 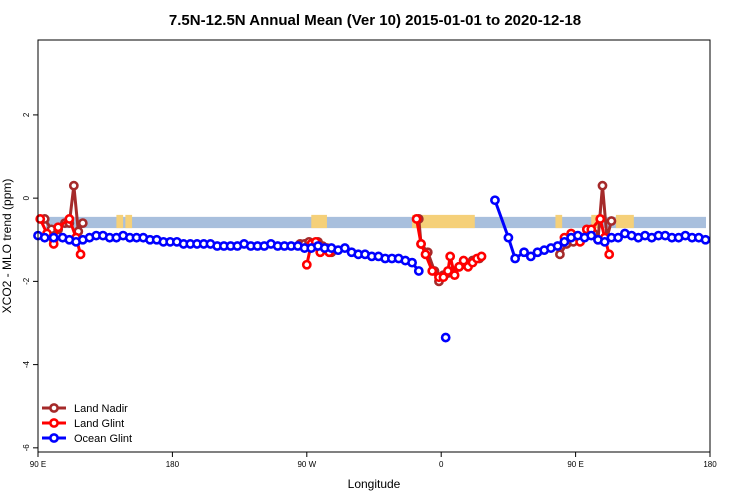 What do you see at coordinates (99, 424) in the screenshot?
I see `legend-label: Land Glint` at bounding box center [99, 424].